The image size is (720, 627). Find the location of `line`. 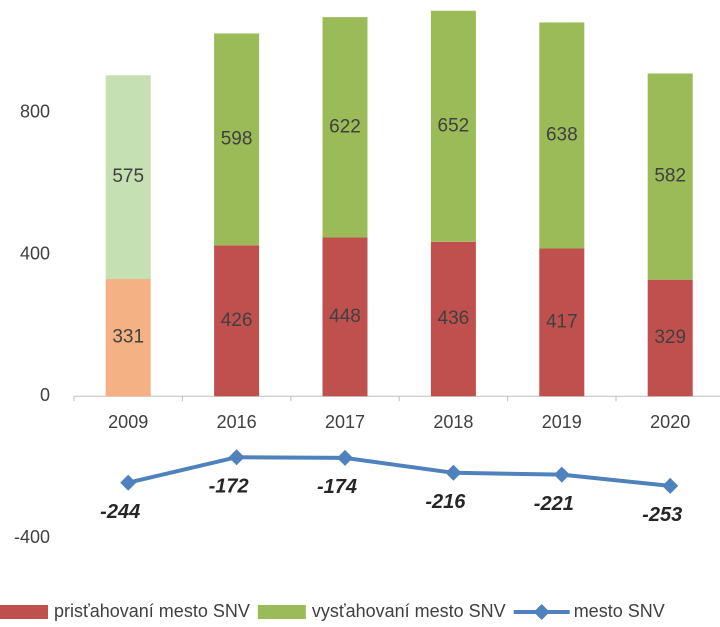

line is located at coordinates (399, 471).